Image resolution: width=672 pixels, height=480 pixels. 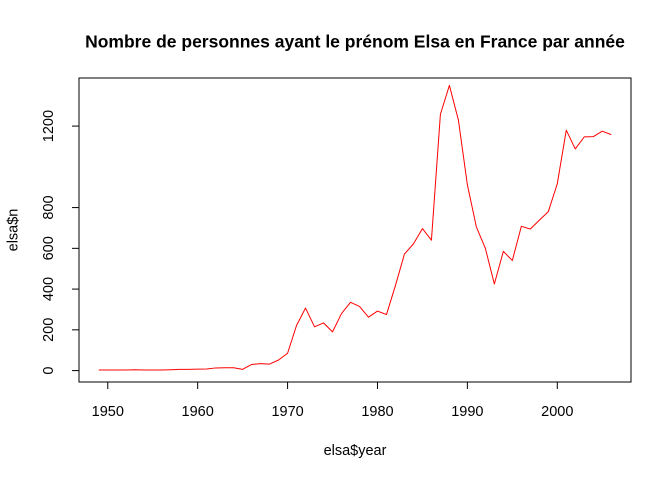 I want to click on x-tick-label: 2000, so click(x=557, y=412).